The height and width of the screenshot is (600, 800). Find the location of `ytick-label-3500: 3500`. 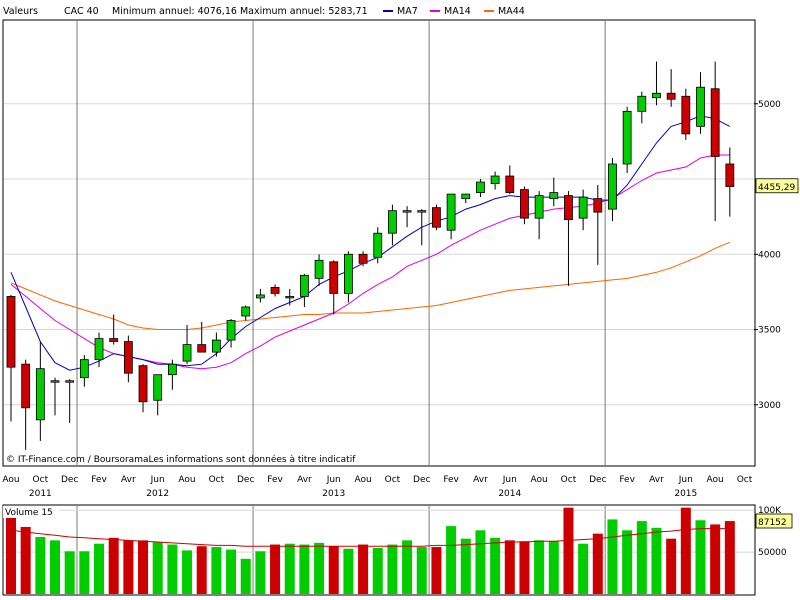

ytick-label-3500: 3500 is located at coordinates (769, 331).